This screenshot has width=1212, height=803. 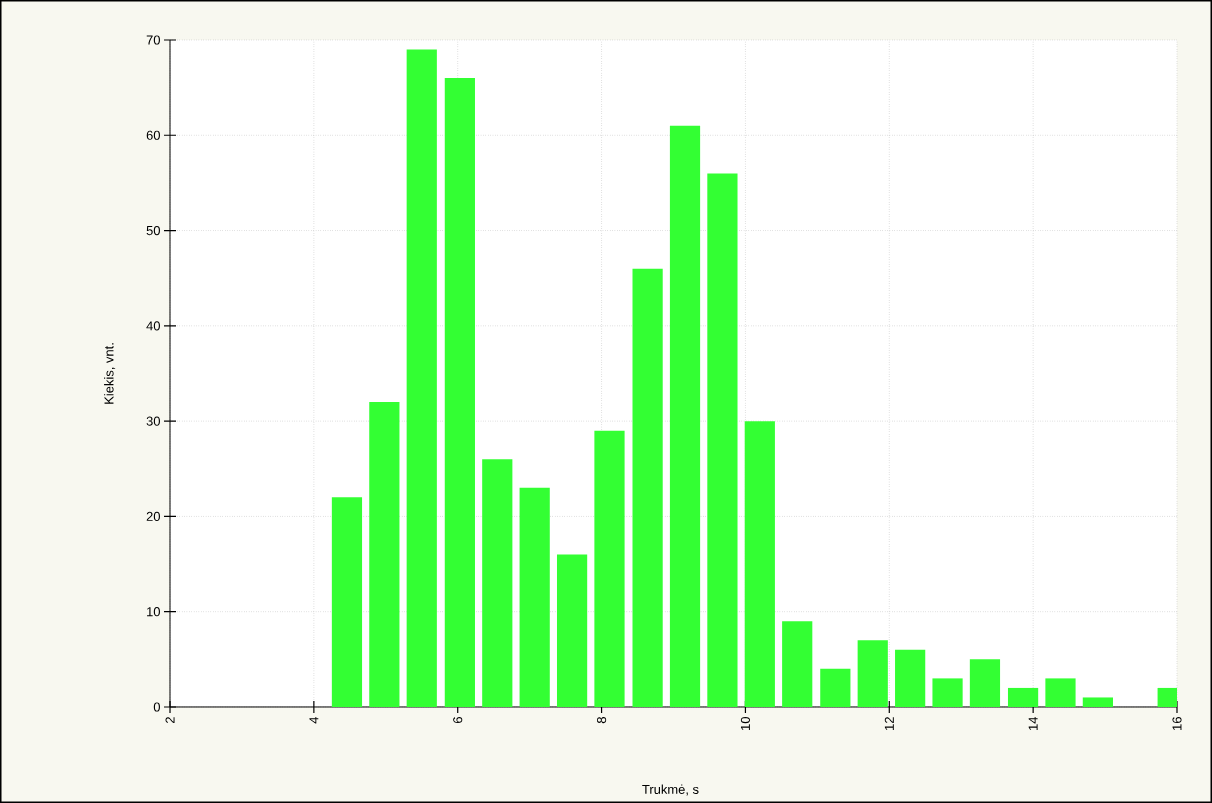 I want to click on y-axis-title: Kiekis, vnt., so click(x=110, y=373).